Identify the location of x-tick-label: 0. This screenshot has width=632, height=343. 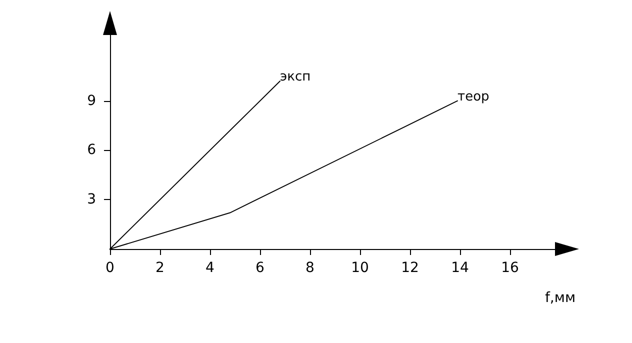
(110, 268).